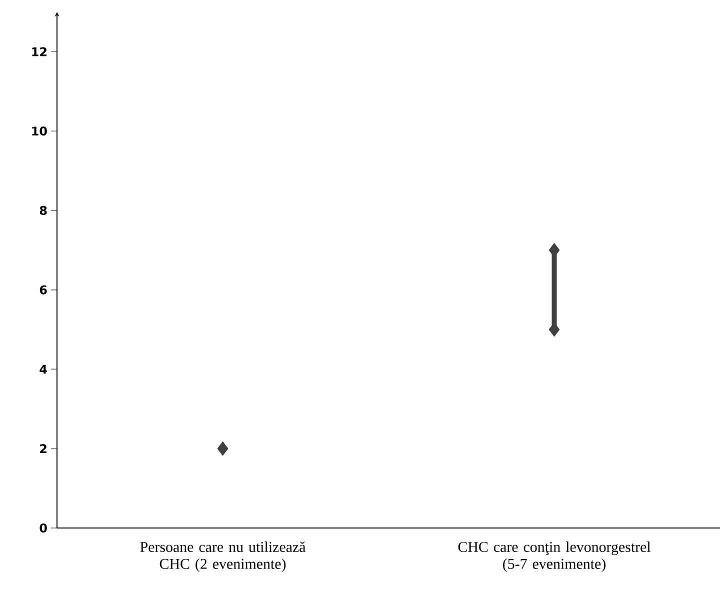  What do you see at coordinates (554, 557) in the screenshot?
I see `x-tick-label: CHC care conţin levonorgestrel (5-7 evenimente)` at bounding box center [554, 557].